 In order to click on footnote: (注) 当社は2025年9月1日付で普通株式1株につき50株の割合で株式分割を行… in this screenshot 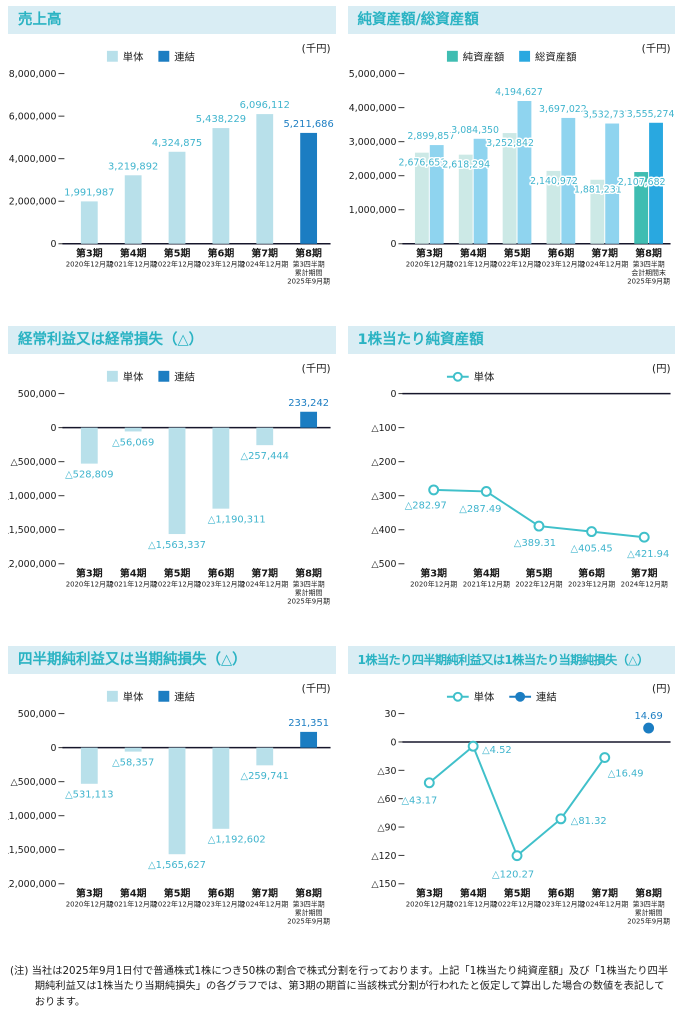, I will do `click(339, 986)`.